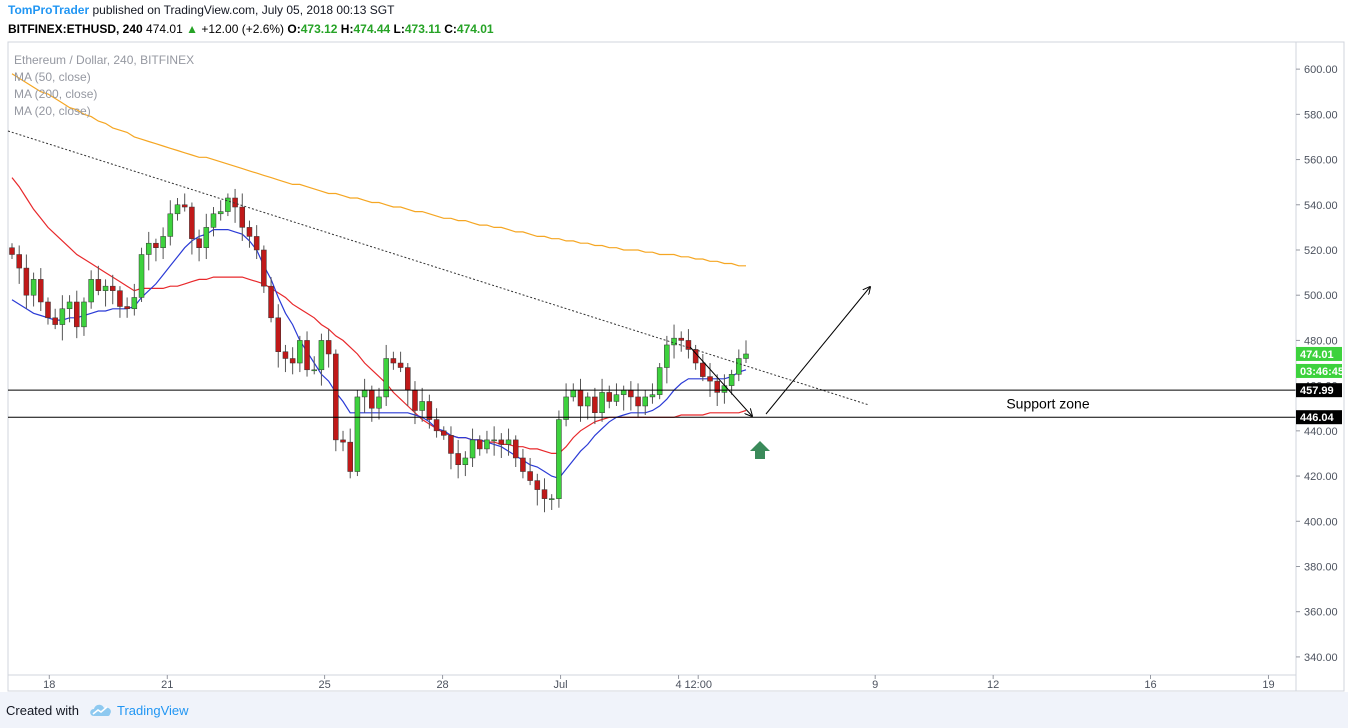 The image size is (1348, 728). What do you see at coordinates (75, 29) in the screenshot?
I see `symbol-label: BITFINEX:ETHUSD, 240` at bounding box center [75, 29].